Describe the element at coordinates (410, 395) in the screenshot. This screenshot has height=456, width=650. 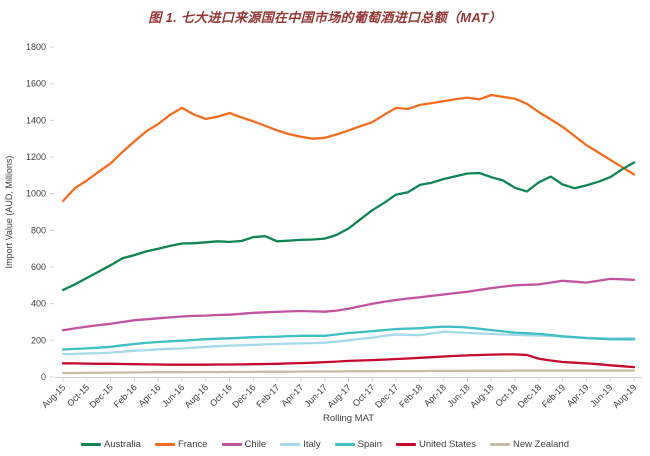
I see `x-tick-label: Feb-18` at that location.